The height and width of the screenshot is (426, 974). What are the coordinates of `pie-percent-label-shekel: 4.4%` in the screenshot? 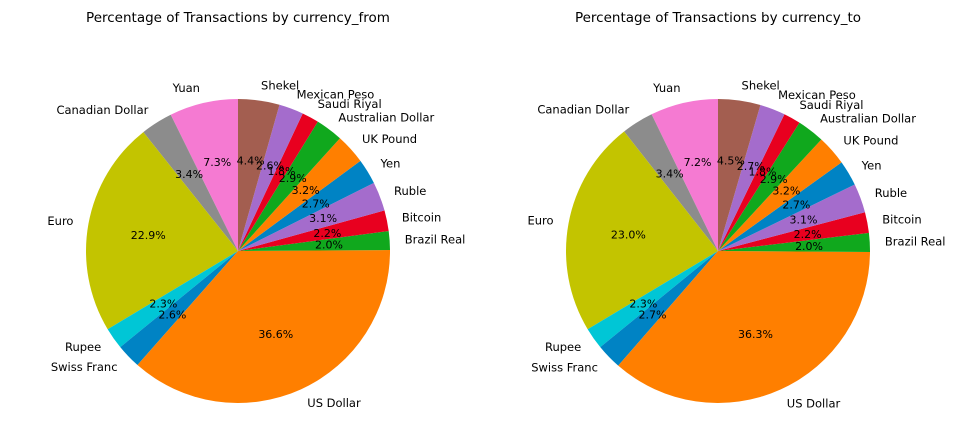 It's located at (251, 161).